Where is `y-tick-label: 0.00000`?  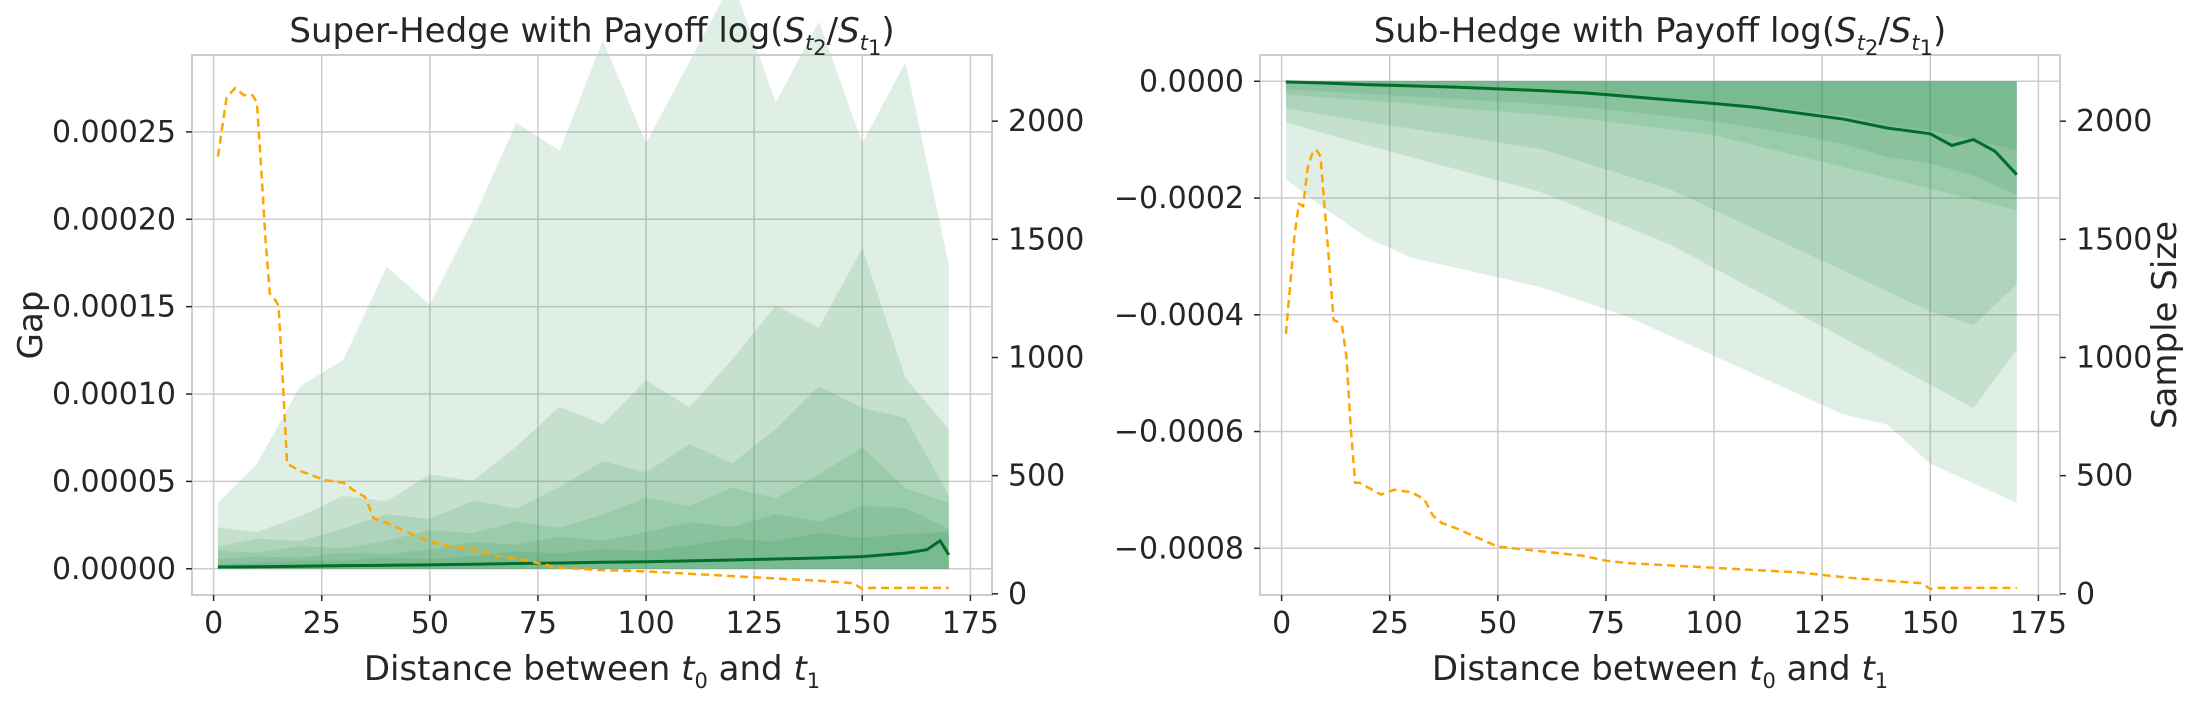
y-tick-label: 0.00000 is located at coordinates (114, 569).